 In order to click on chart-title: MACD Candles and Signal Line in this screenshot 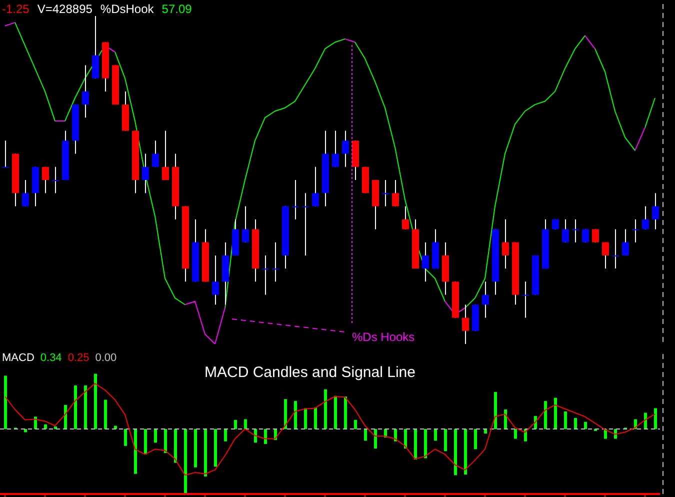, I will do `click(310, 372)`.